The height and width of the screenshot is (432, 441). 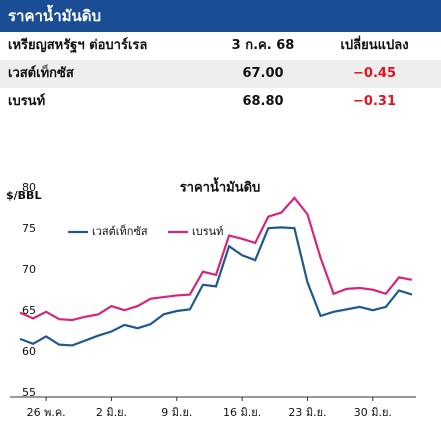 I want to click on column-header: 3 ก.ค. 68, so click(x=263, y=45).